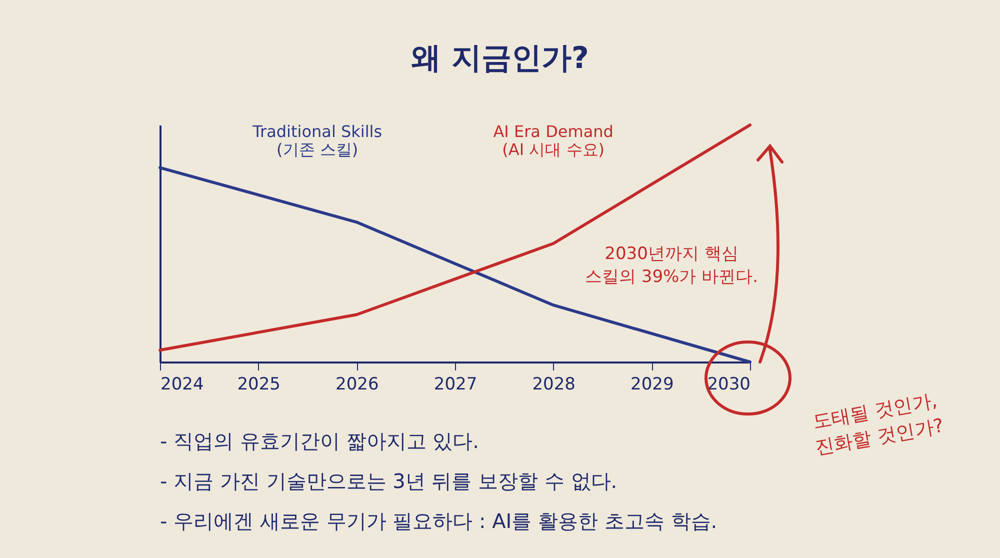  Describe the element at coordinates (439, 521) in the screenshot. I see `text: - 우리에겐 새로운 무기가 필요하다 : AI를 활용한 초고속 학습.` at that location.